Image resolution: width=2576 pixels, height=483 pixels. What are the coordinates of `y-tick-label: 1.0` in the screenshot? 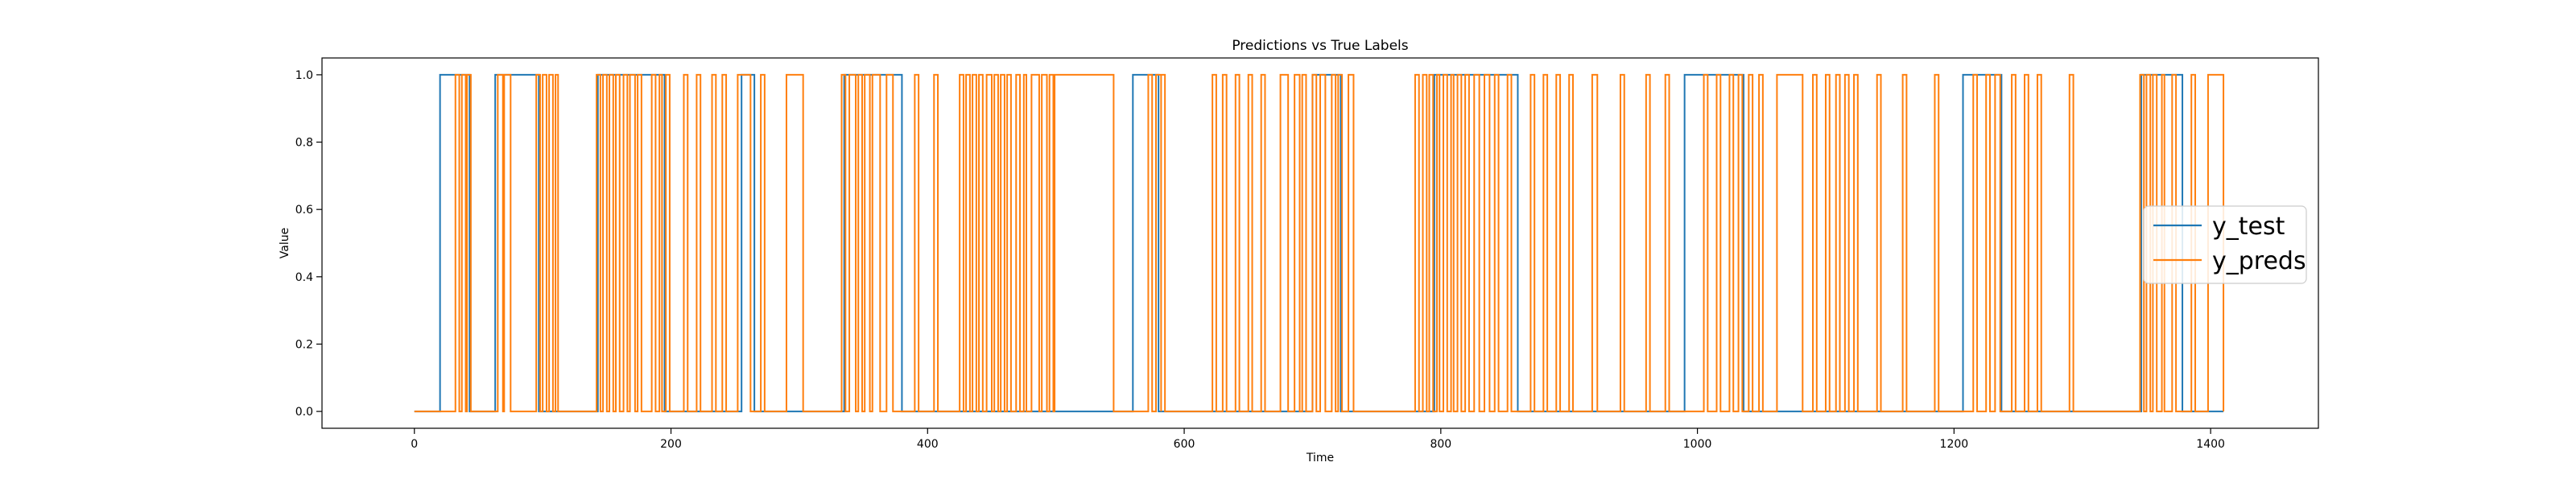 It's located at (304, 75).